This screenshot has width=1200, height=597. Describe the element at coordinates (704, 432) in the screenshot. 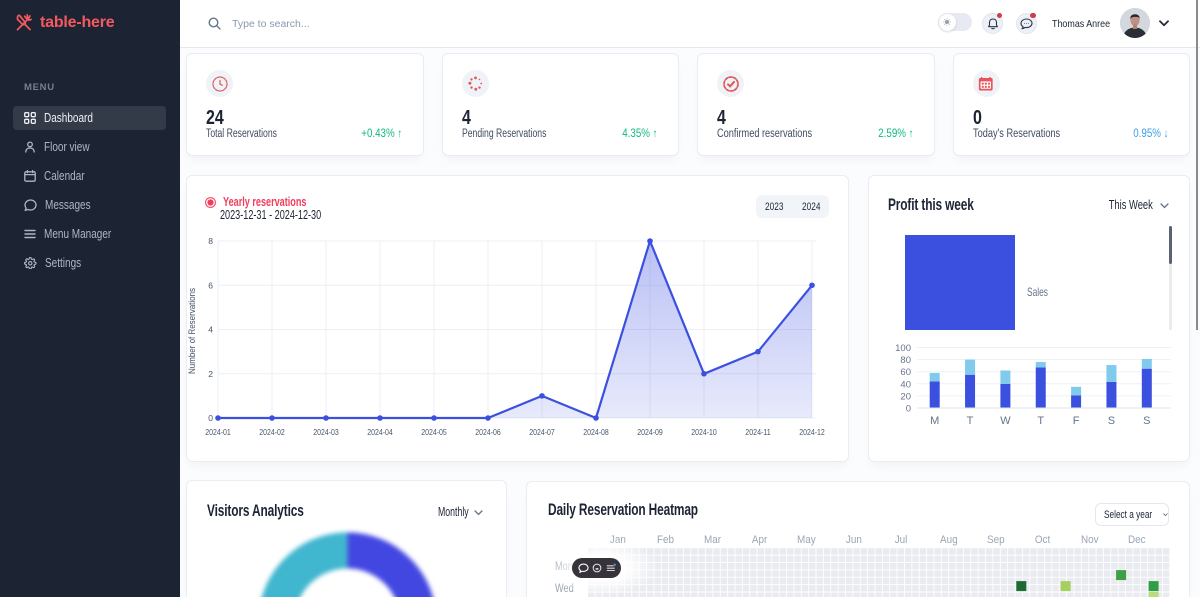

I see `svg-text: 2024-10` at that location.